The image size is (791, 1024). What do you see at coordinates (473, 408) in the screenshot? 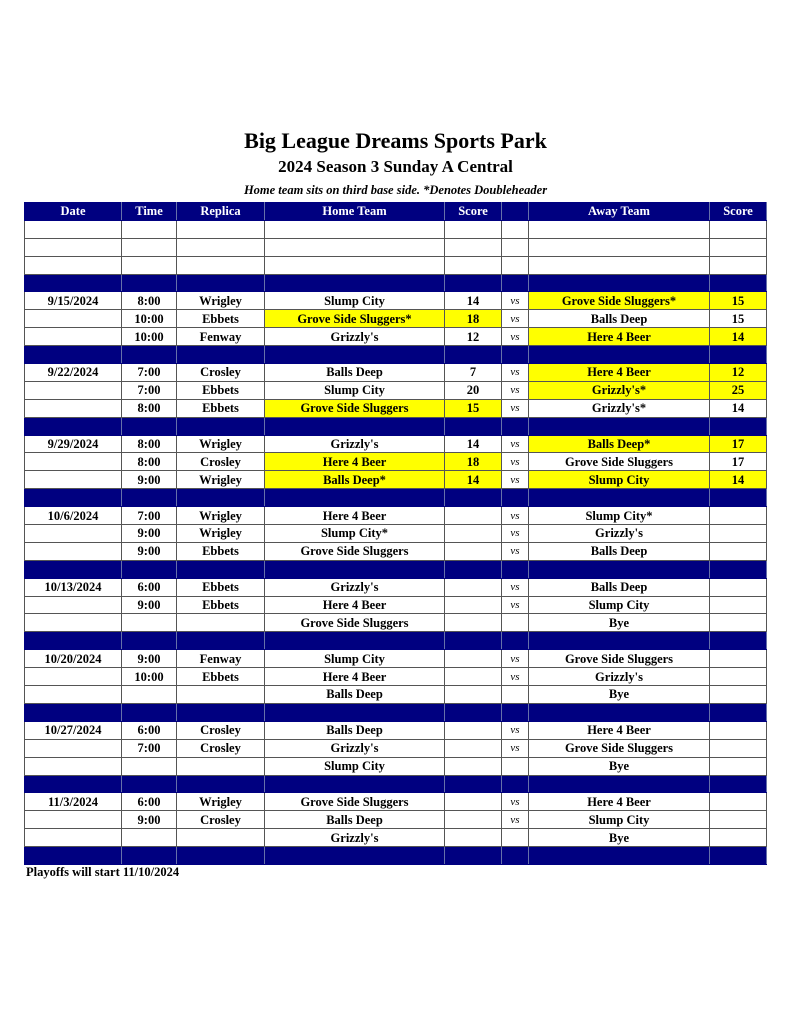
I see `home-score-cell: 15` at bounding box center [473, 408].